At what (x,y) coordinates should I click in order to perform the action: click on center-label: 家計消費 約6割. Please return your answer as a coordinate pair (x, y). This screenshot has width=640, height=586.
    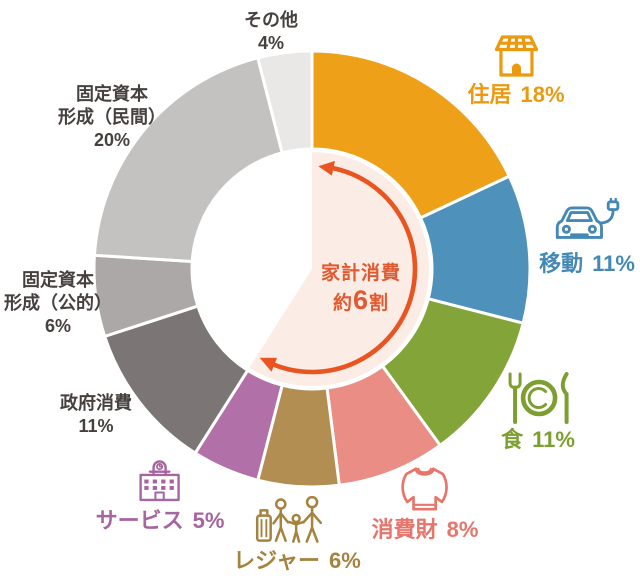
    Looking at the image, I should click on (361, 290).